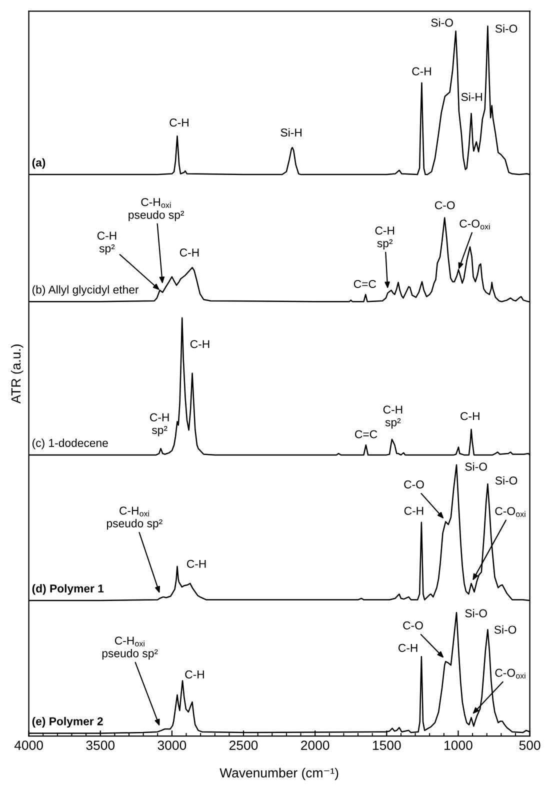  I want to click on x-tick-label: 1000, so click(458, 745).